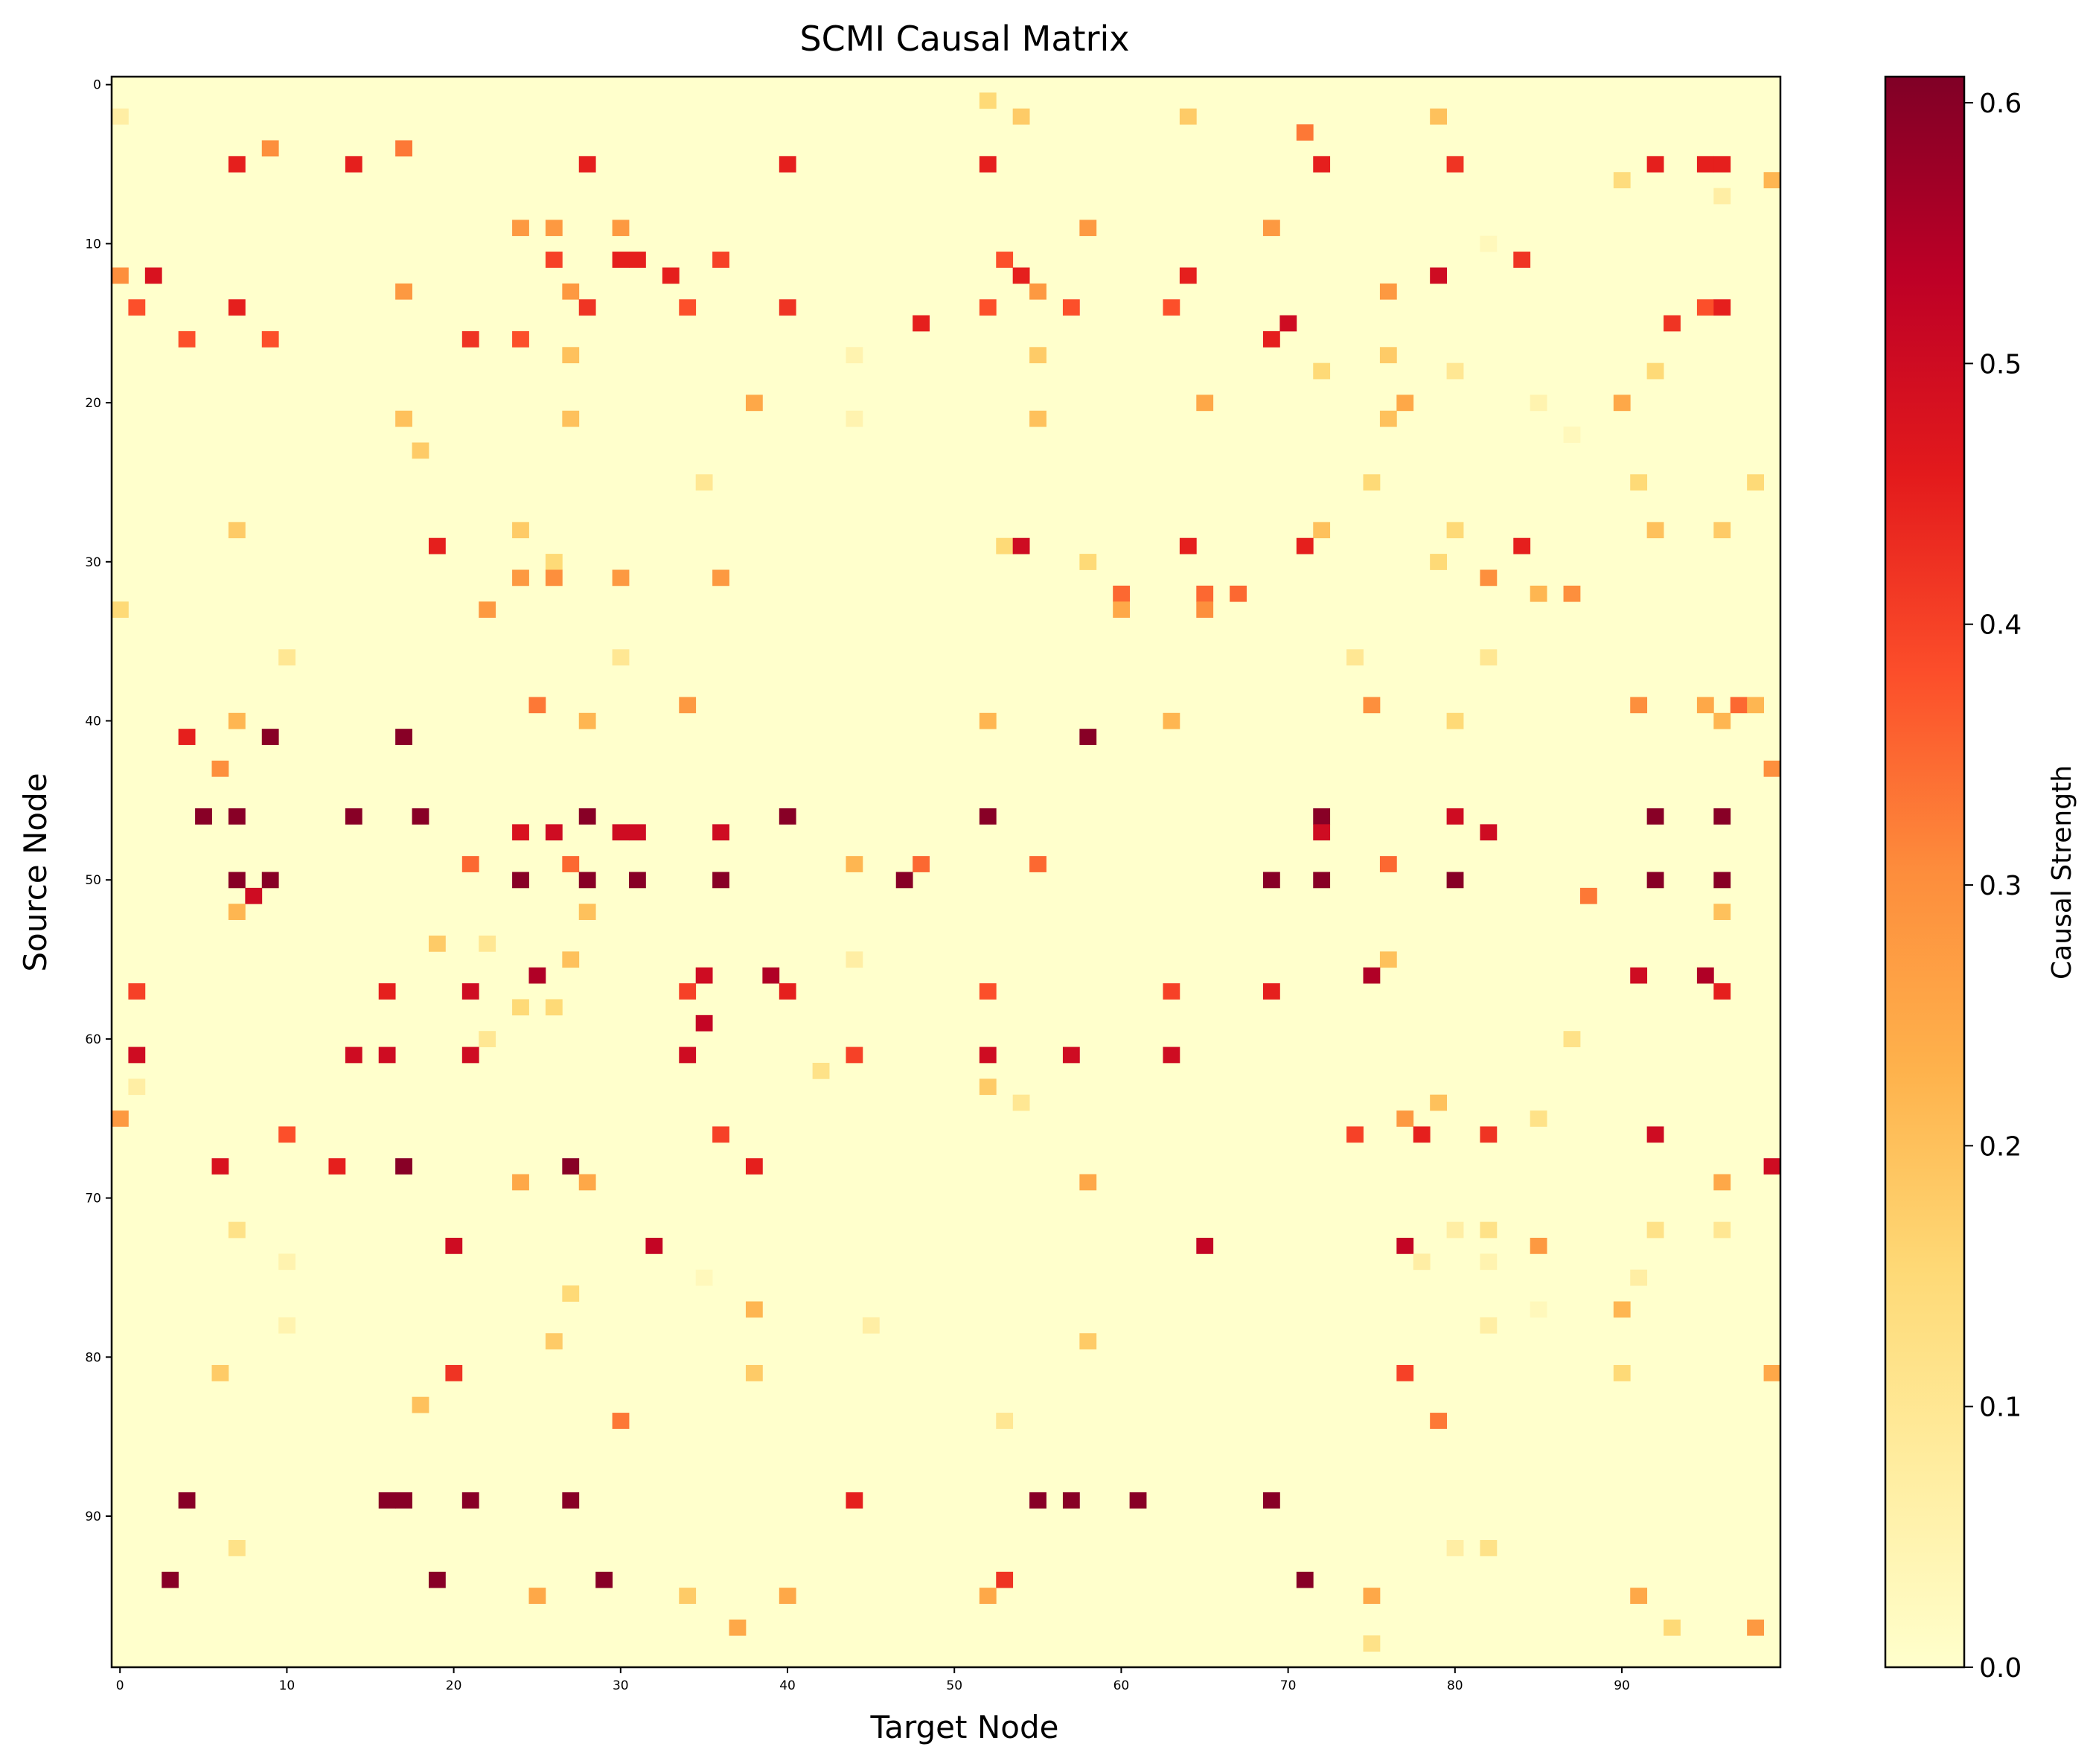 This screenshot has width=2093, height=1764. I want to click on x-tick-label: 60, so click(1121, 1685).